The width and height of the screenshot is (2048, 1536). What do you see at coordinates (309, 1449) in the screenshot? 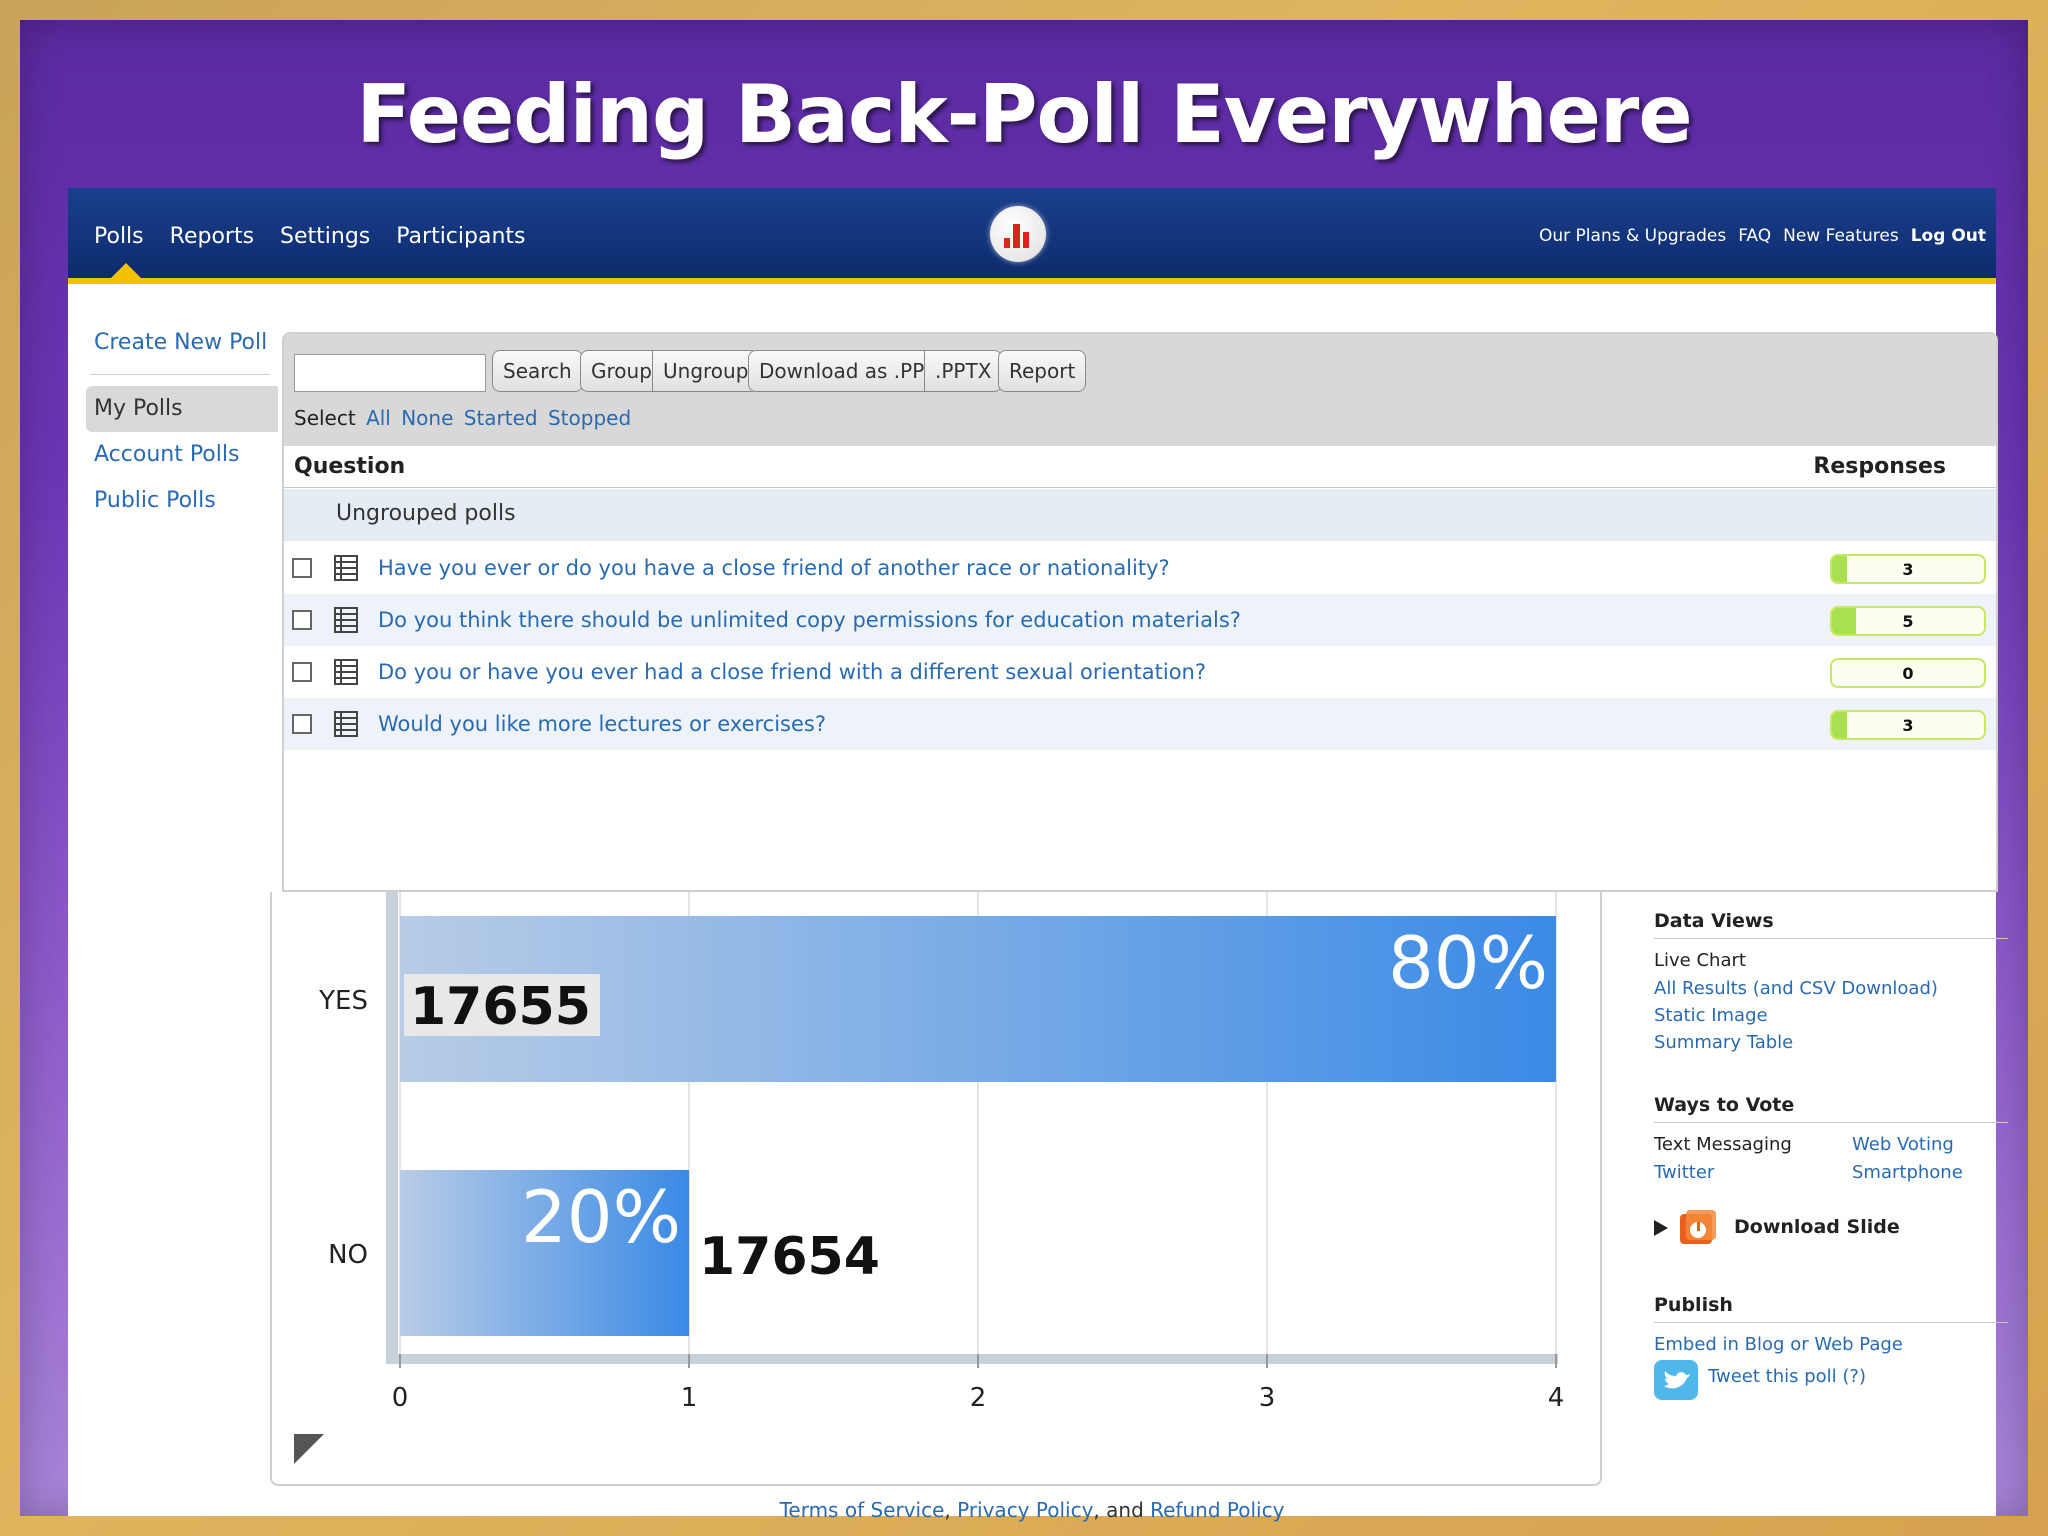
I see `resize-handle-icon` at bounding box center [309, 1449].